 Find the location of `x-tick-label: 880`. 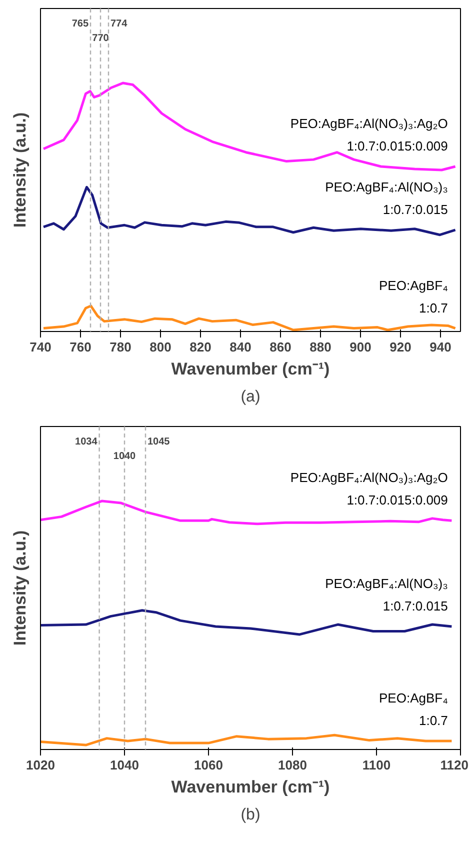

x-tick-label: 880 is located at coordinates (321, 347).